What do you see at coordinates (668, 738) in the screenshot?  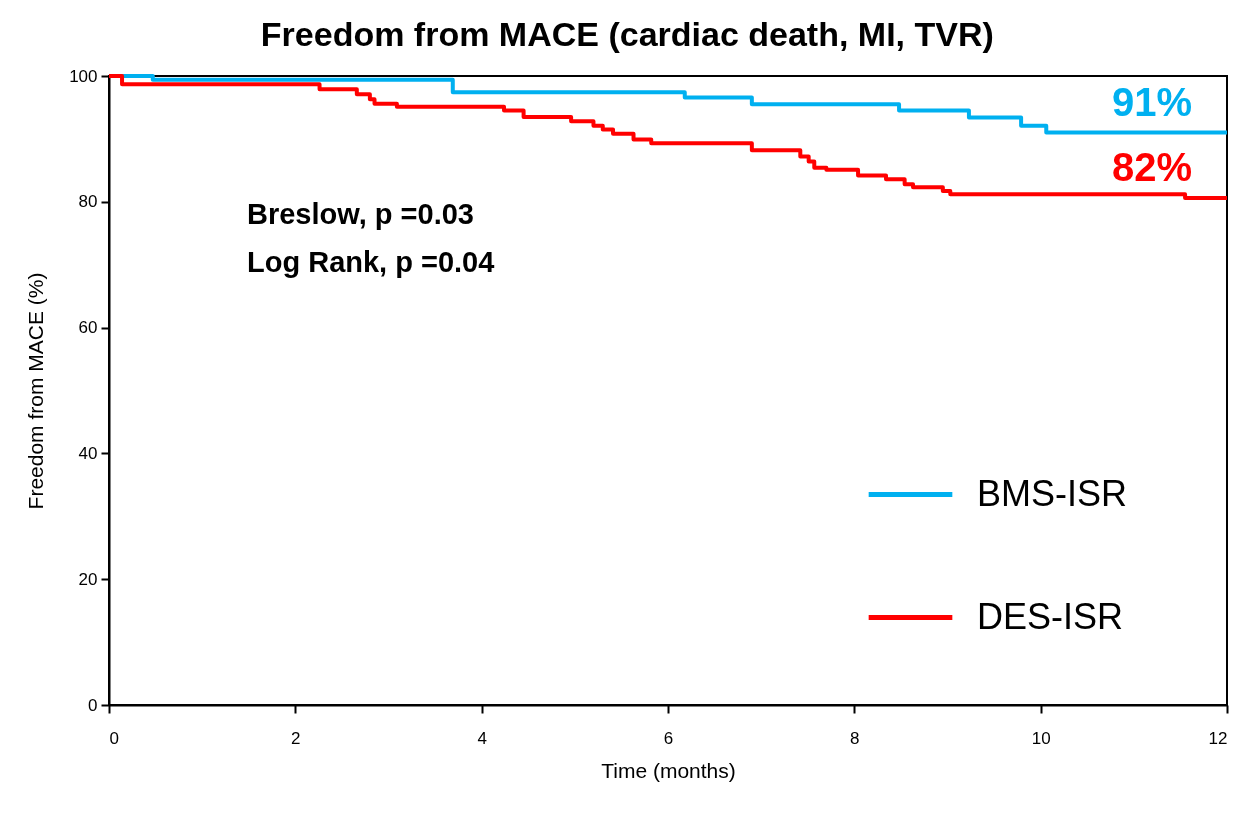 I see `x-tick-label: 6` at bounding box center [668, 738].